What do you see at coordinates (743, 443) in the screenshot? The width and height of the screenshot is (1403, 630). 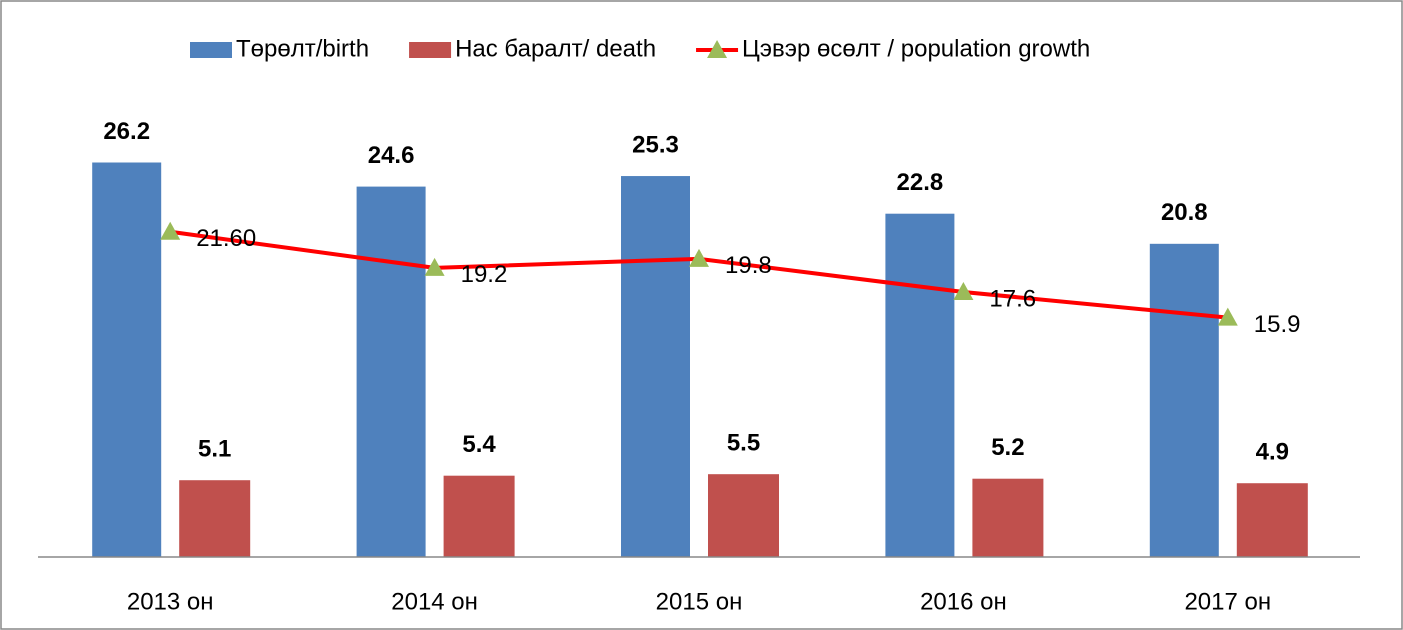 I see `data-label: 5.5` at bounding box center [743, 443].